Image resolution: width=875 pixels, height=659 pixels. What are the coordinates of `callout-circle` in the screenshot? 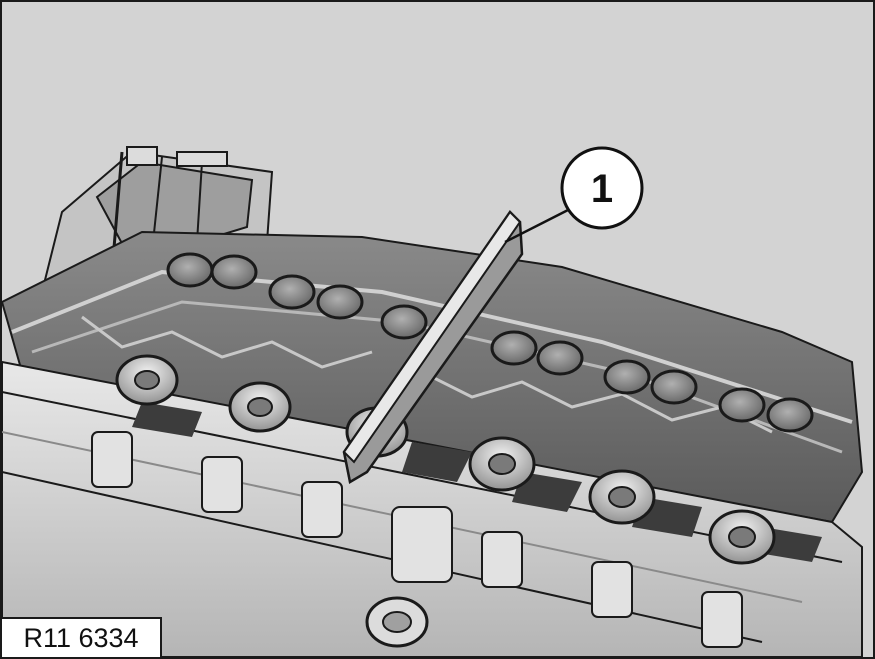 It's located at (602, 188).